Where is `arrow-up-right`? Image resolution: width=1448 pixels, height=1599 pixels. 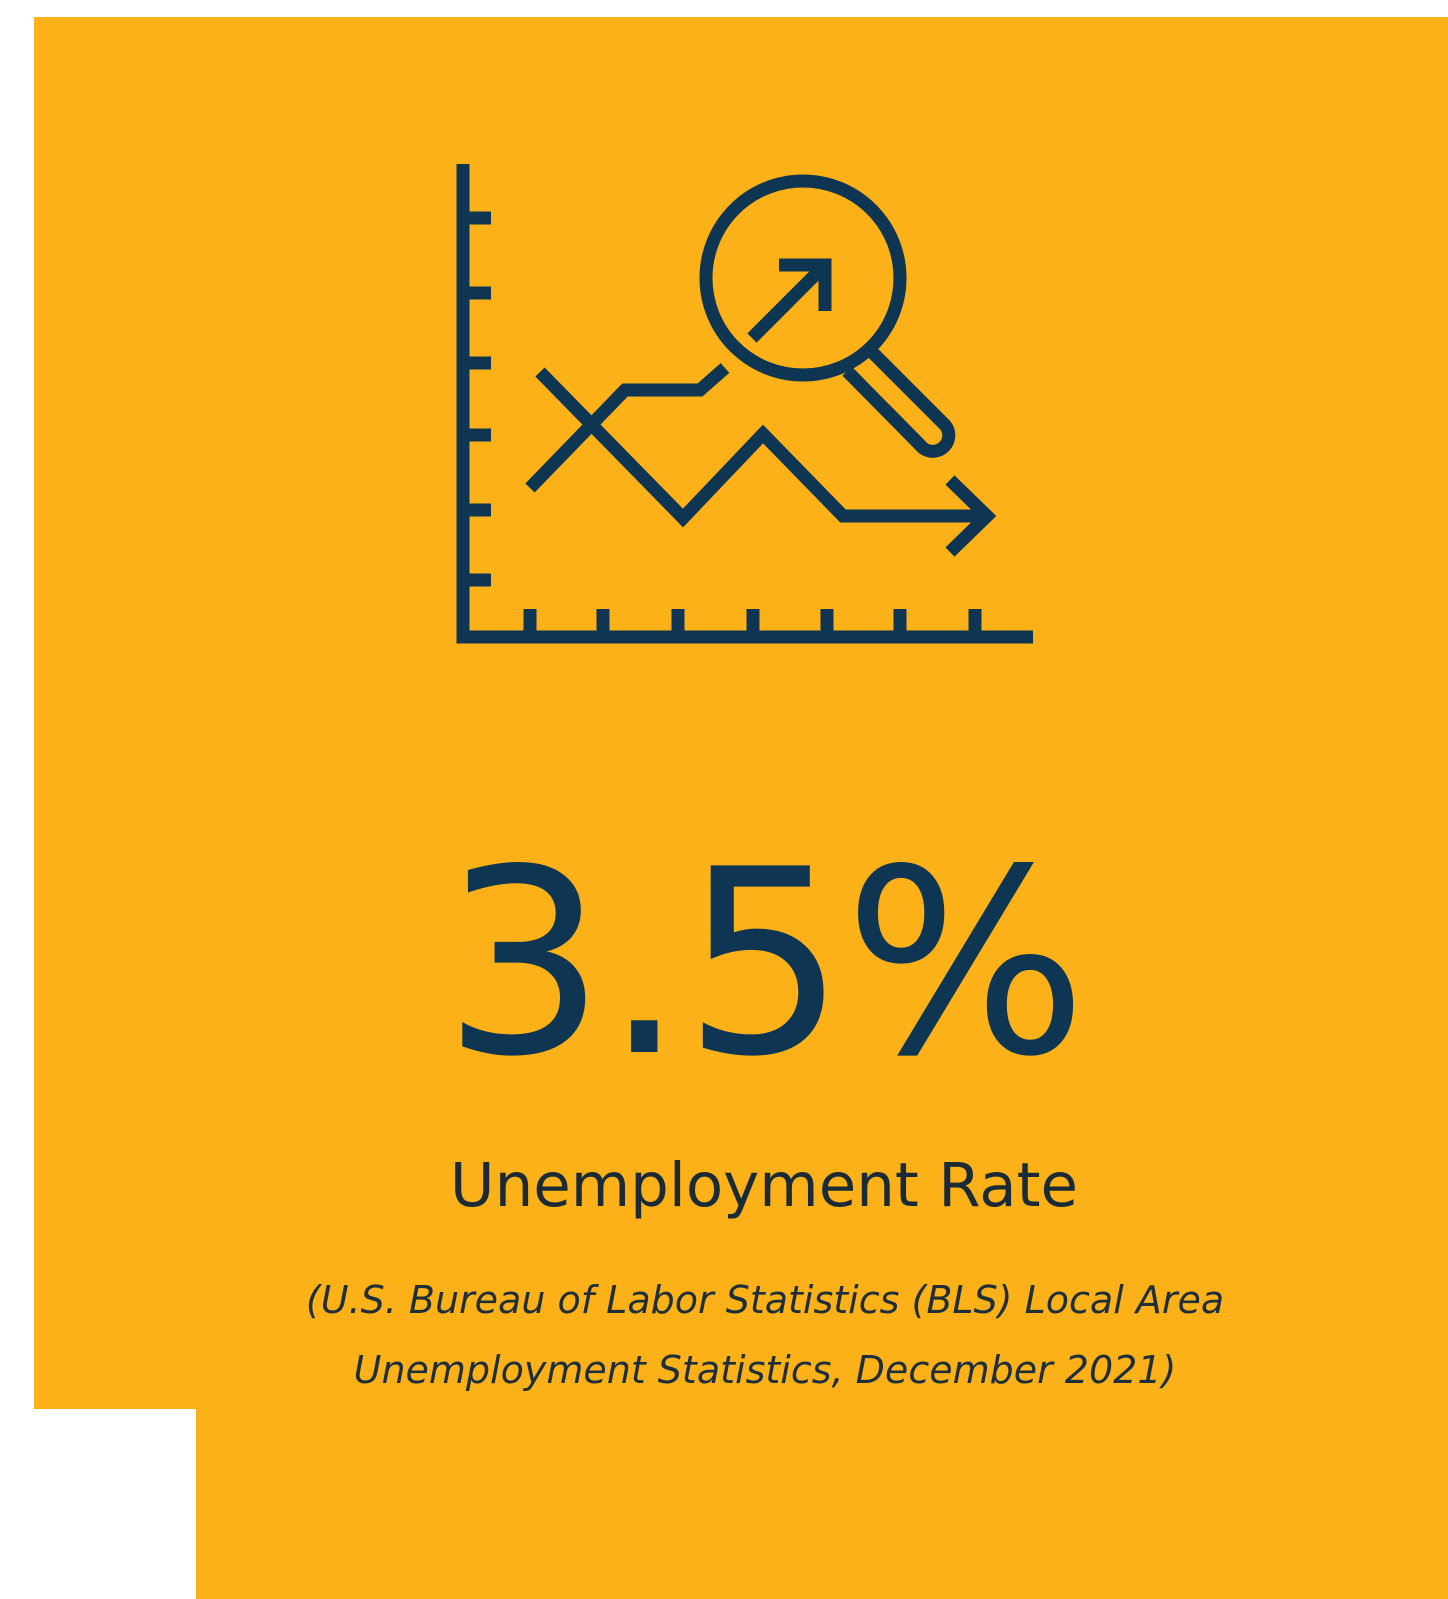
arrow-up-right is located at coordinates (787, 302).